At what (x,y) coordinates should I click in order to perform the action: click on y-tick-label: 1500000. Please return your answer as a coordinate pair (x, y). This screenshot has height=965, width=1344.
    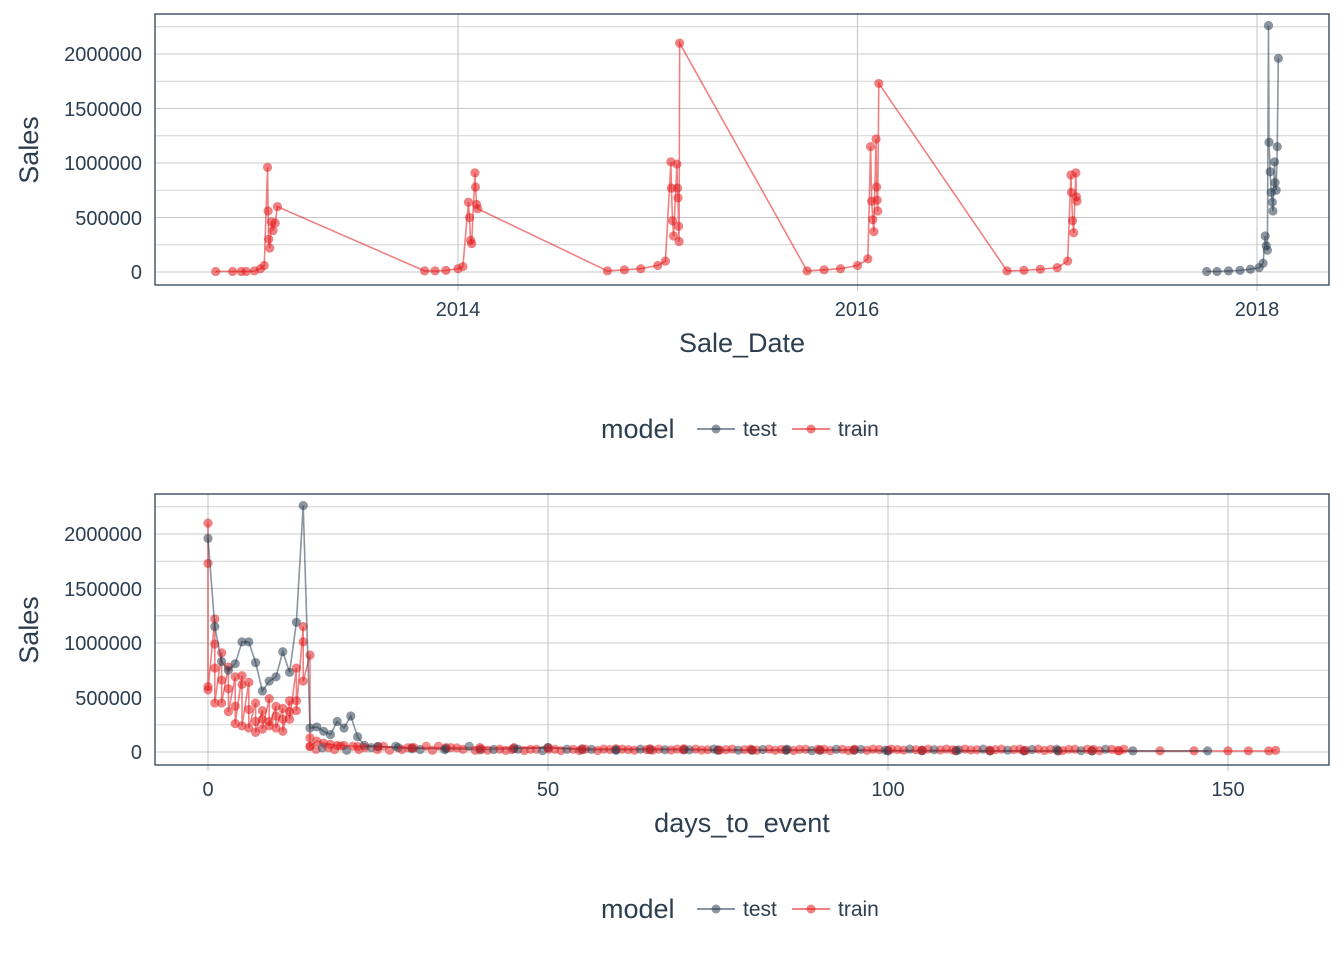
    Looking at the image, I should click on (103, 110).